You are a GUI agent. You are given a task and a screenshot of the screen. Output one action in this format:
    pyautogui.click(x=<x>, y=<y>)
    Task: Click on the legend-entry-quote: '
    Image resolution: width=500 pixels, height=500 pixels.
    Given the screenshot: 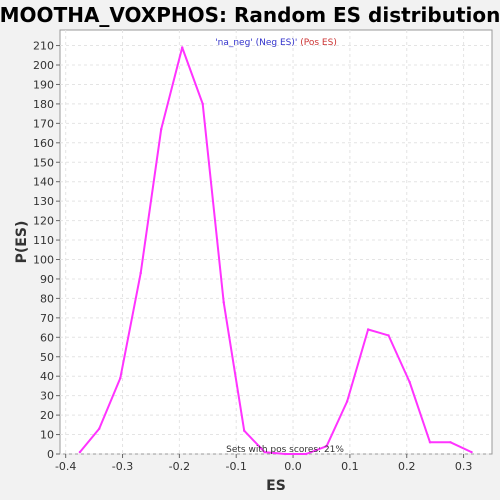 What is the action you would take?
    pyautogui.click(x=296, y=43)
    